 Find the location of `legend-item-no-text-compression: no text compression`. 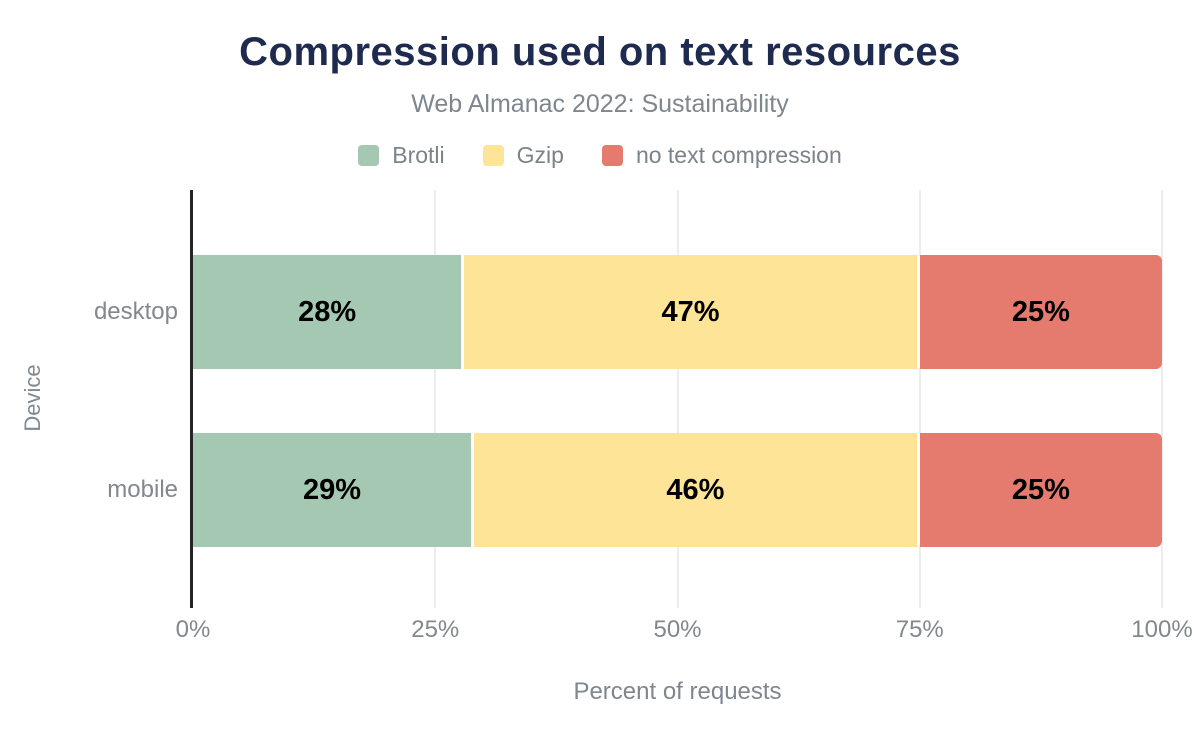

legend-item-no-text-compression: no text compression is located at coordinates (721, 155).